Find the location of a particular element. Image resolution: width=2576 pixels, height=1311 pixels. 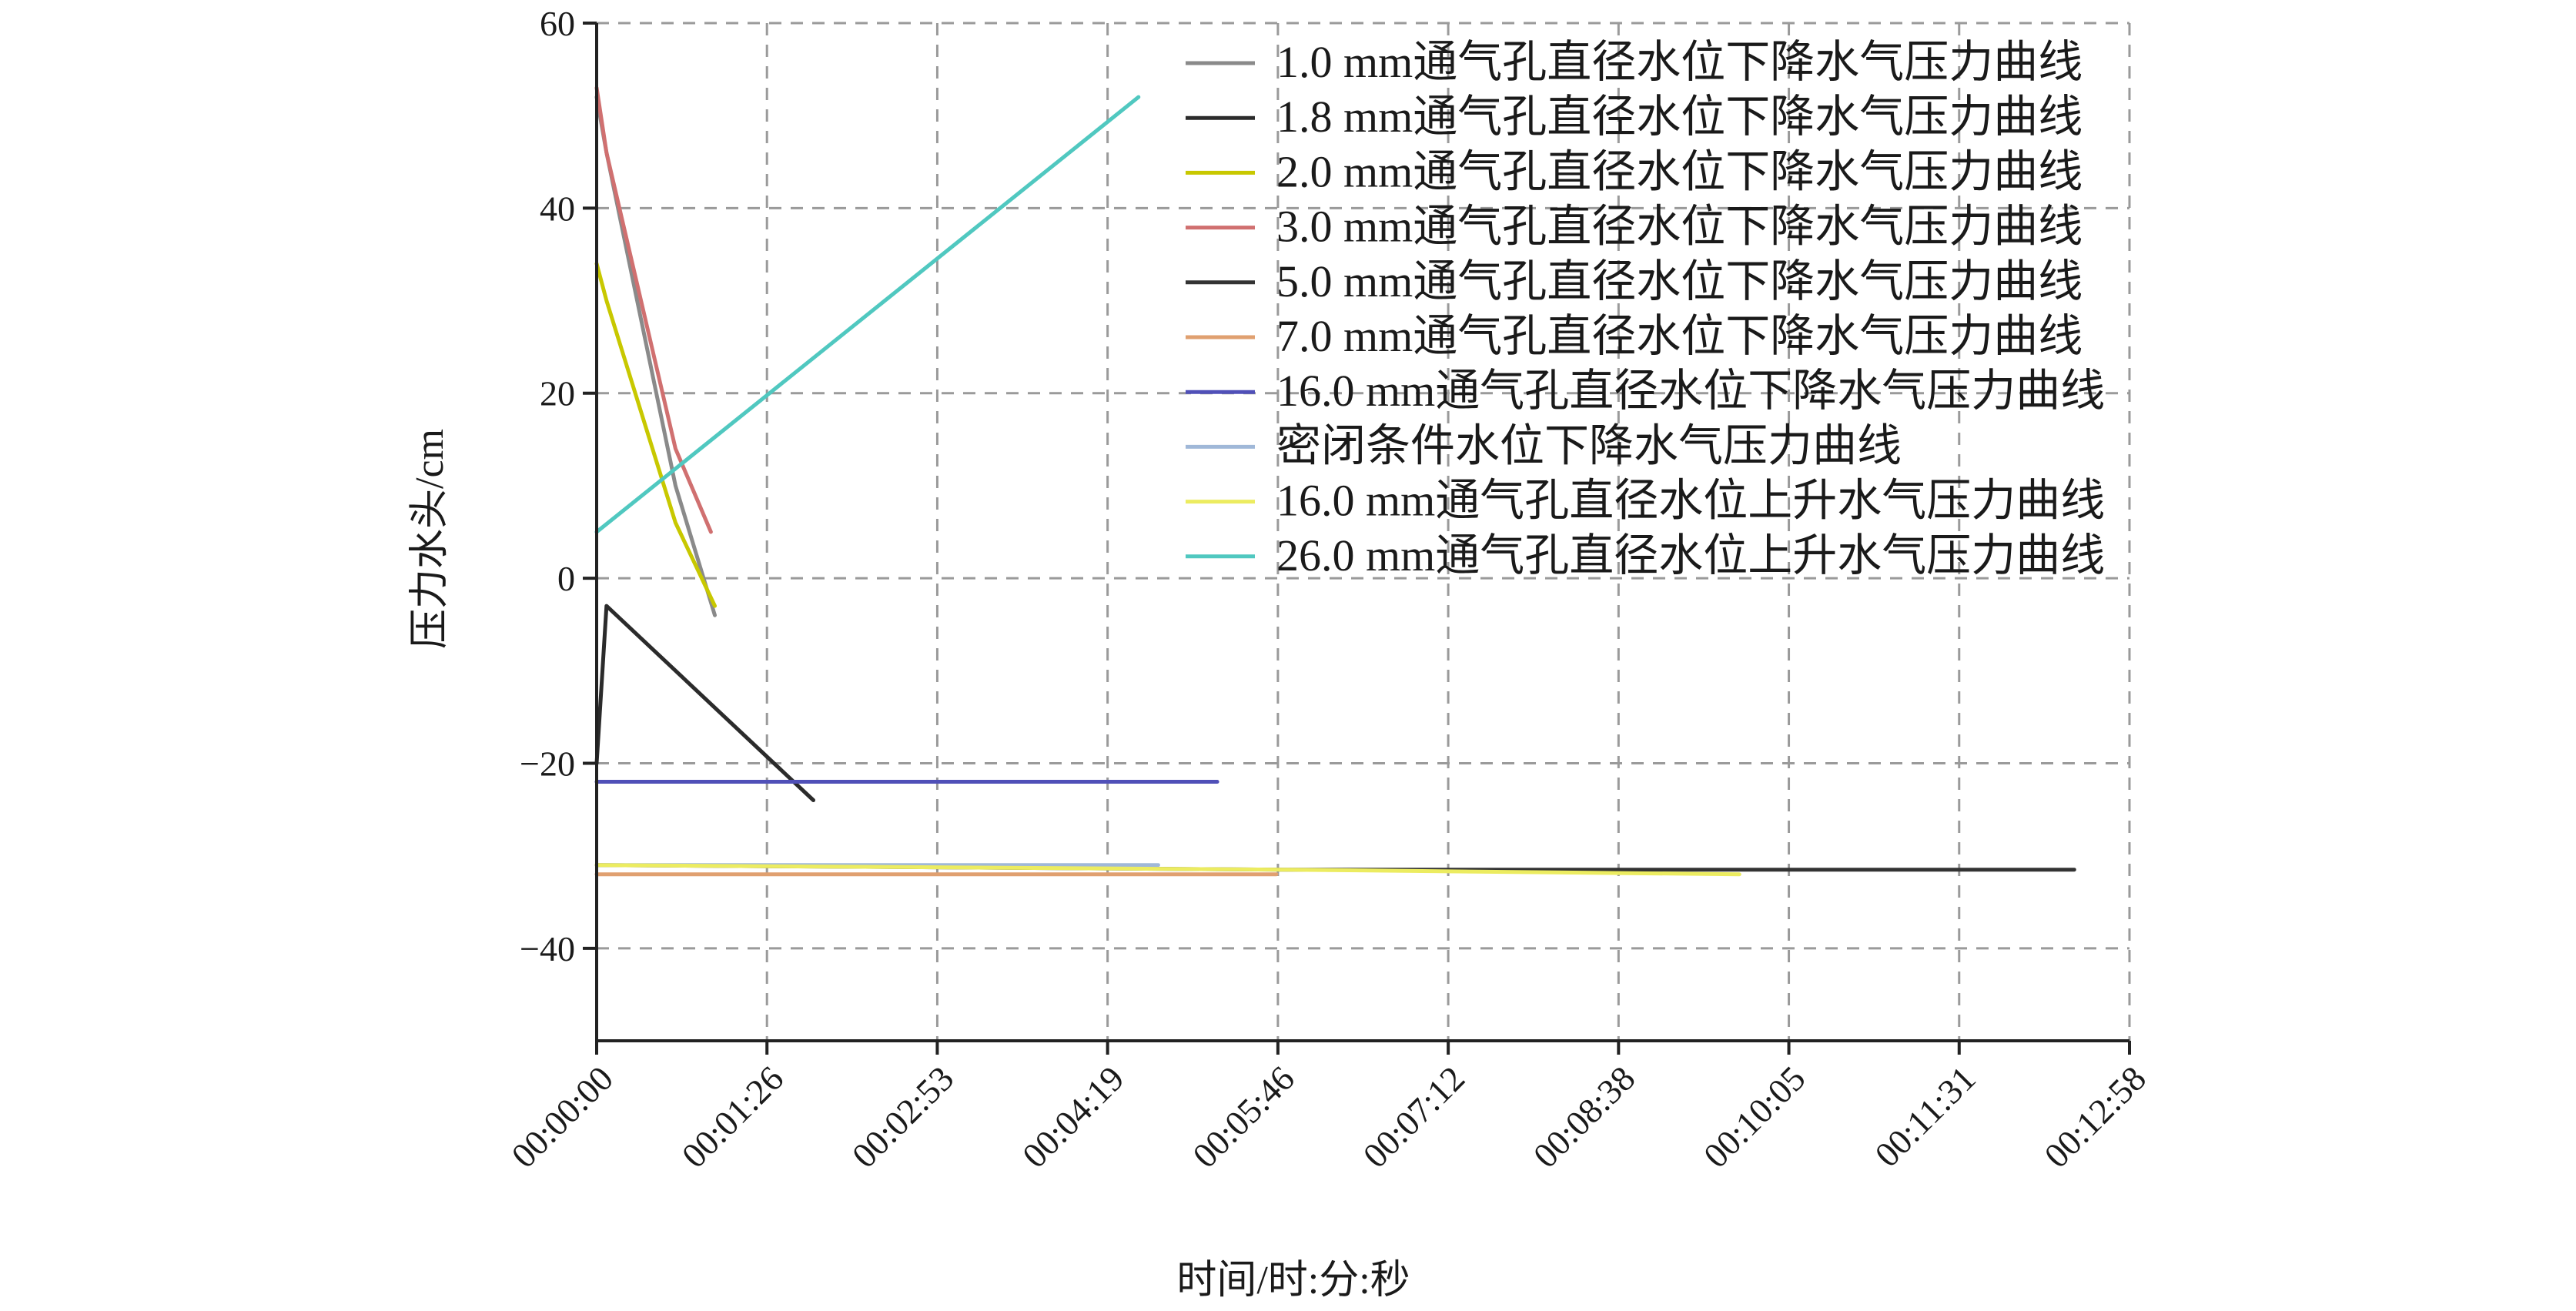

x-tick-label: 00:11:31 is located at coordinates (1925, 1116).